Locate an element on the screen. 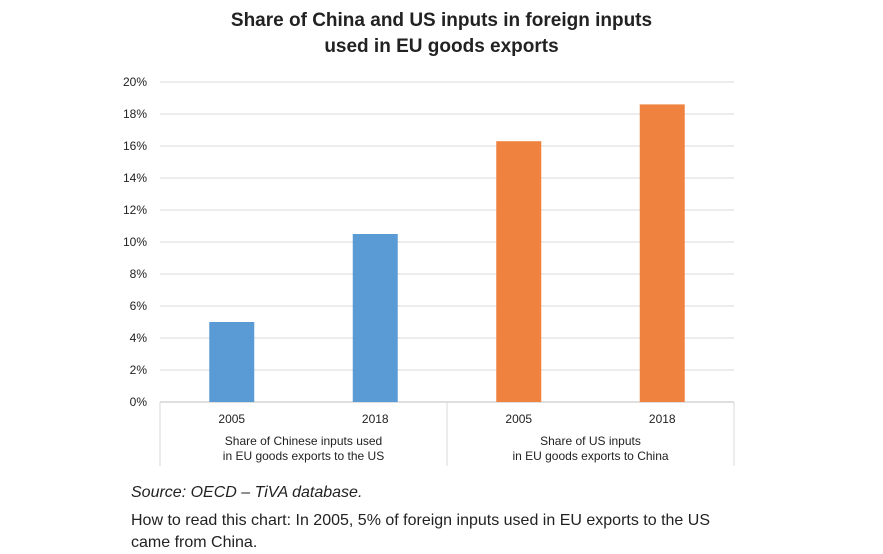 The image size is (883, 554). y-tick-label: 12% is located at coordinates (135, 210).